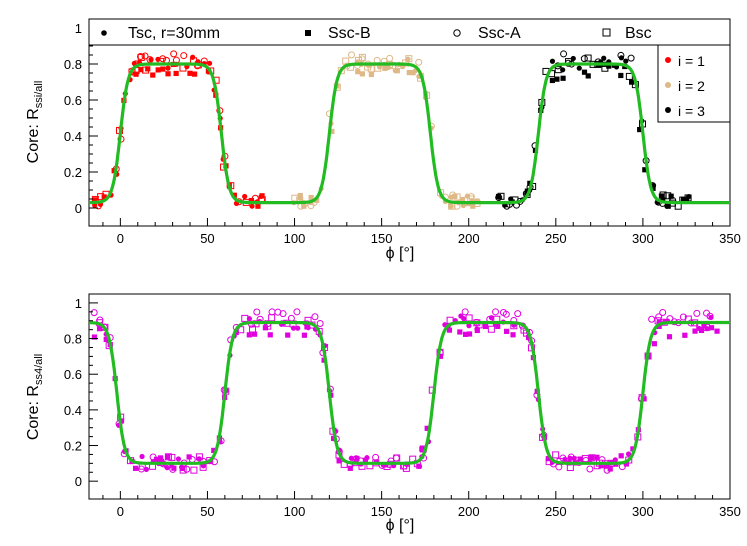 The height and width of the screenshot is (546, 747). What do you see at coordinates (556, 238) in the screenshot?
I see `x-tick-label: 250` at bounding box center [556, 238].